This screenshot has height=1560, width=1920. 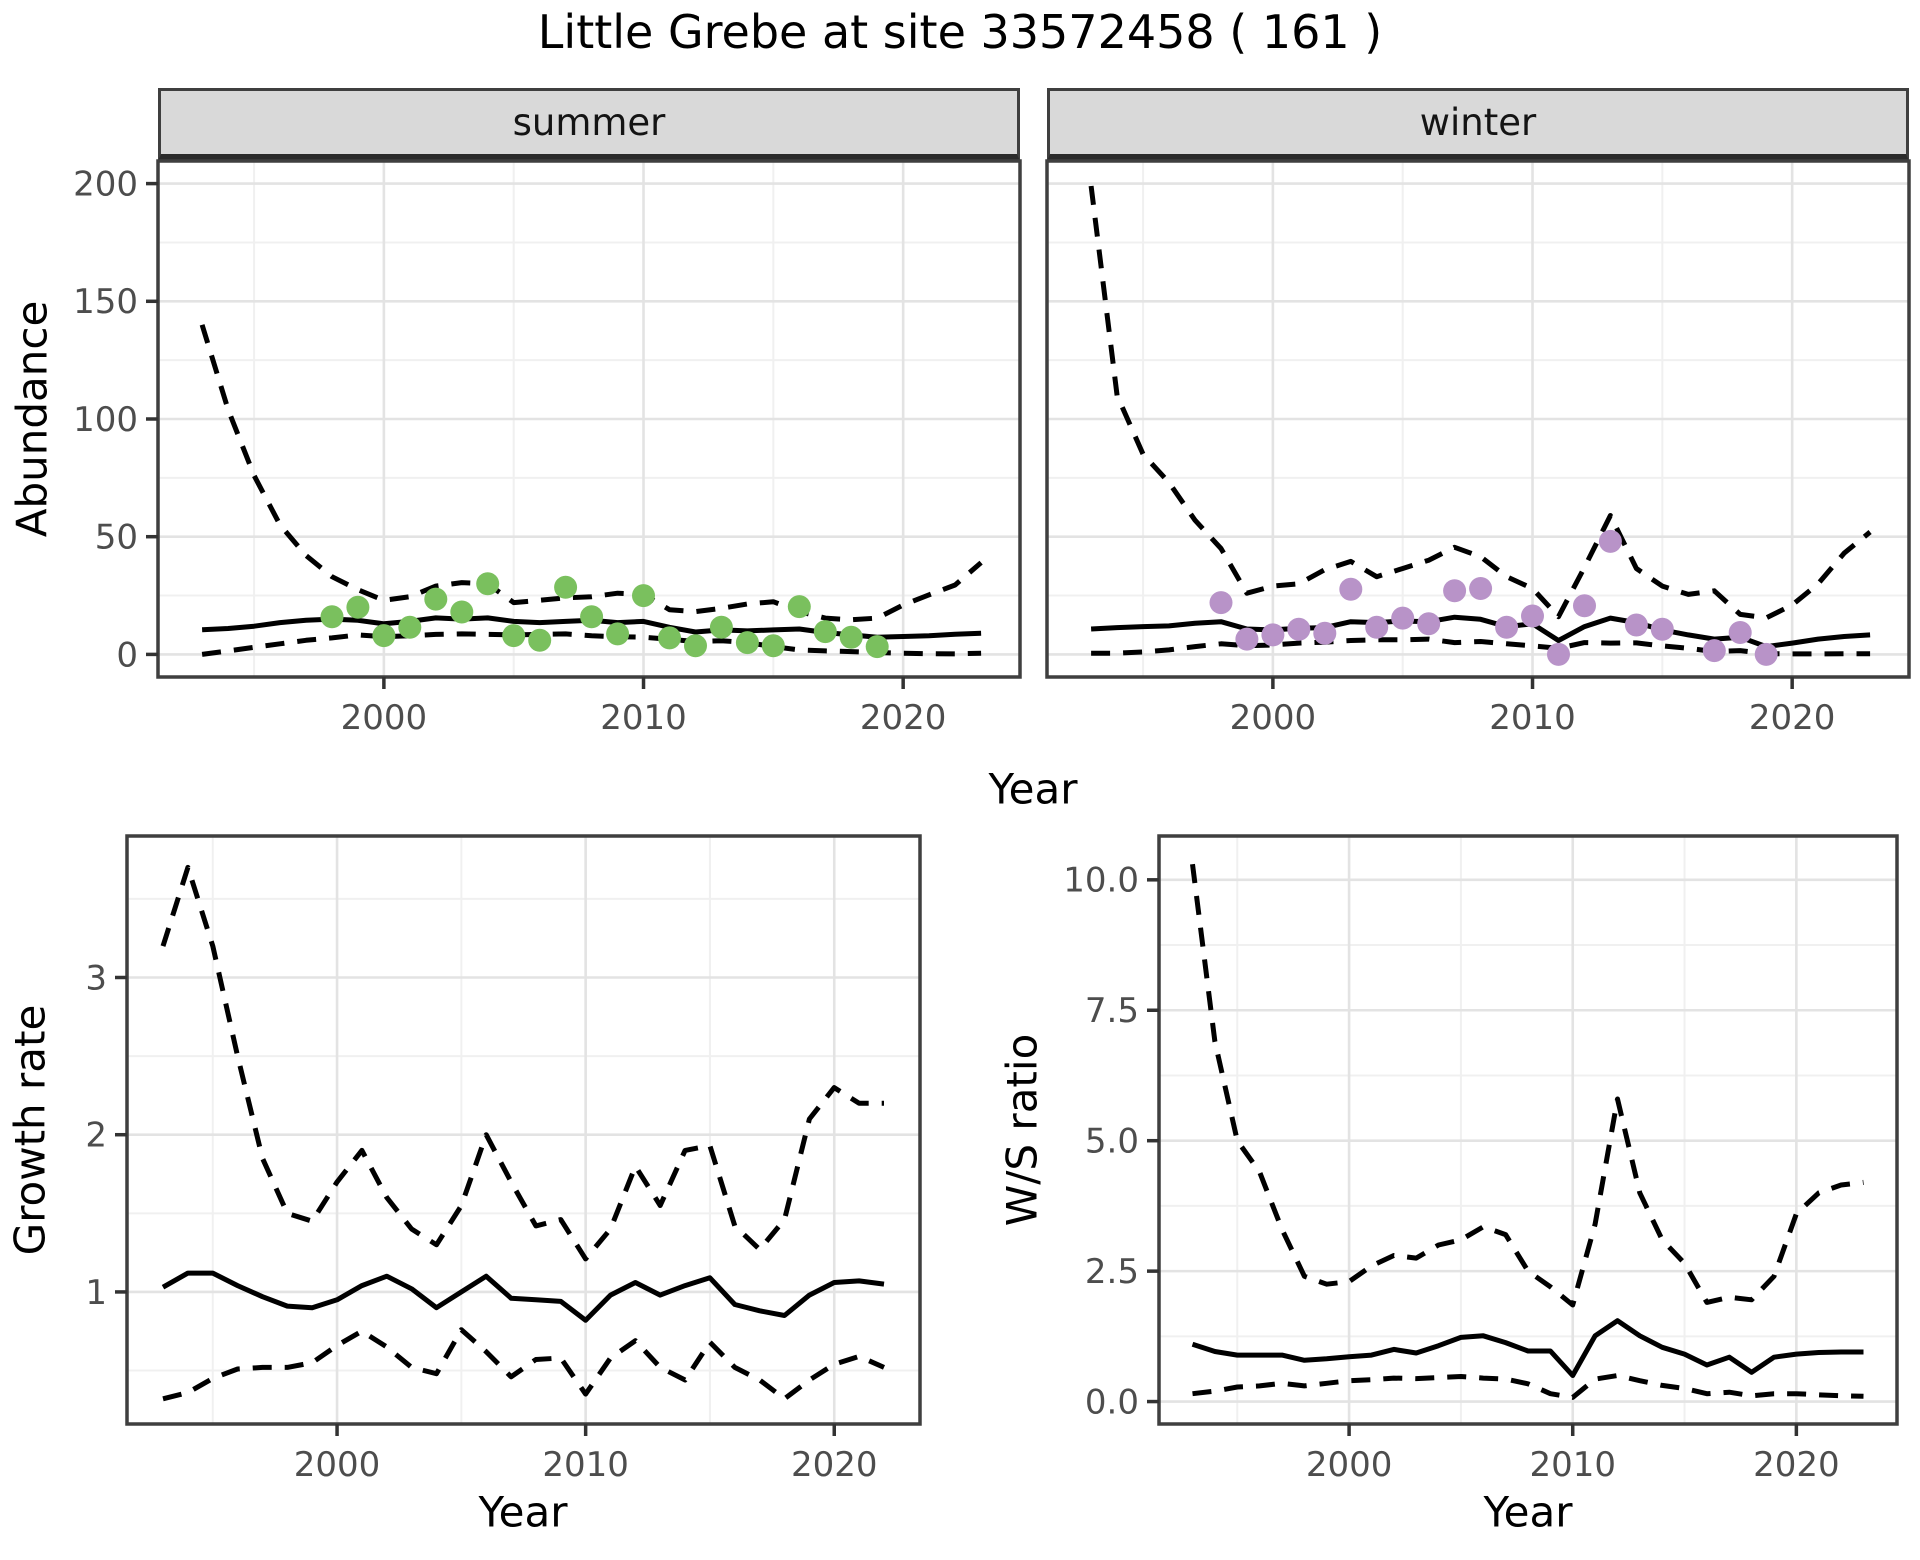 I want to click on summer-abundance-y-tick-label: 50, so click(x=116, y=538).